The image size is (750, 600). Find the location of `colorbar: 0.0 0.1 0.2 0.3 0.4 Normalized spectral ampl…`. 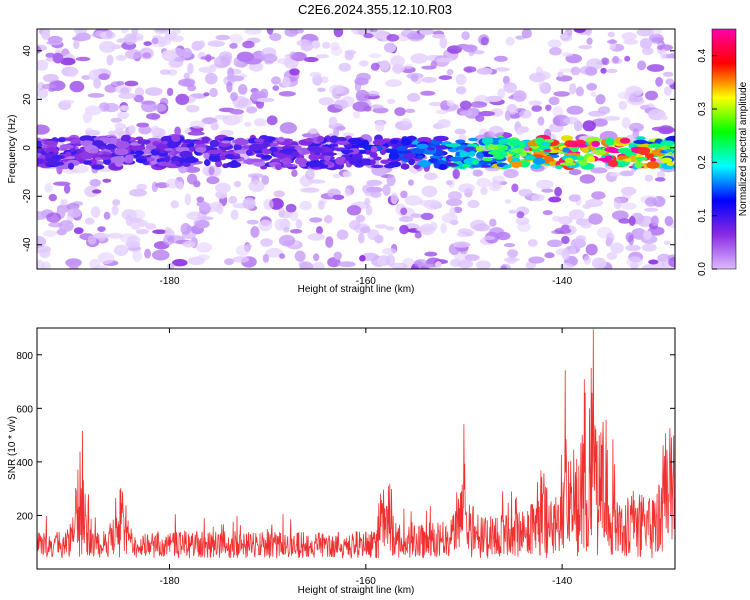

colorbar: 0.0 0.1 0.2 0.3 0.4 Normalized spectral ampl… is located at coordinates (723, 152).